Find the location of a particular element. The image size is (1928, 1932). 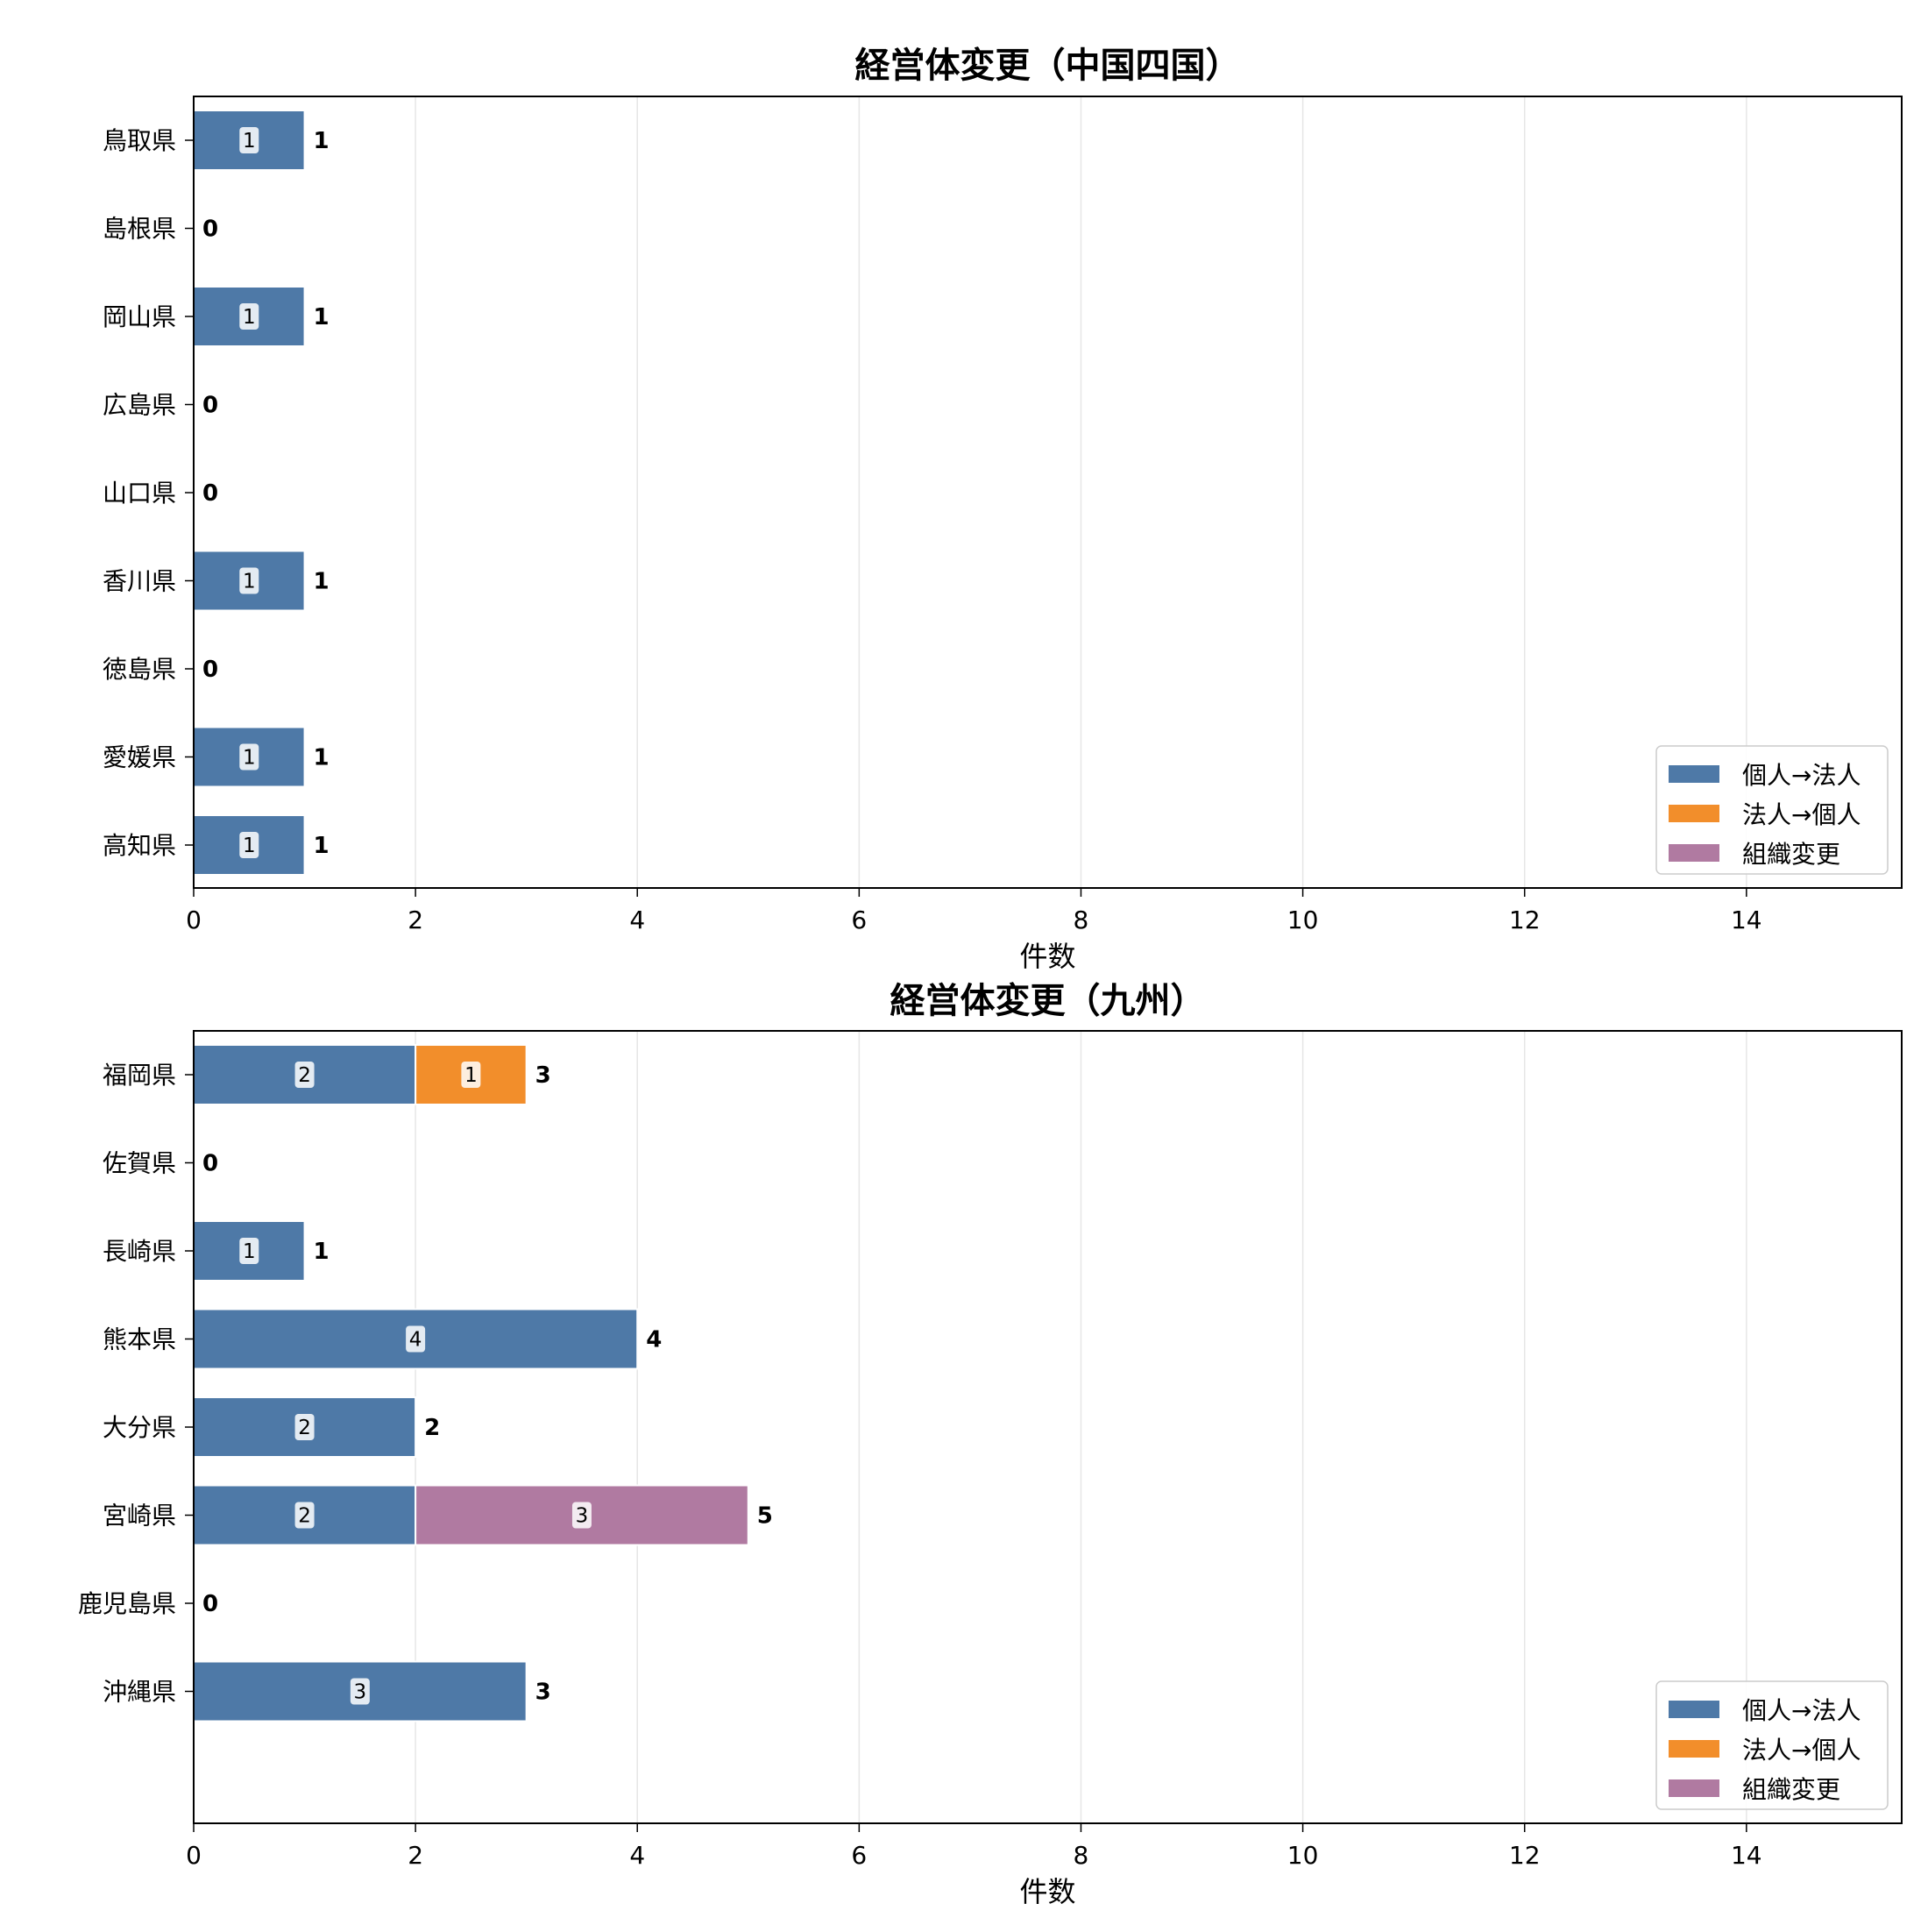

bar-segment is located at coordinates (249, 757).